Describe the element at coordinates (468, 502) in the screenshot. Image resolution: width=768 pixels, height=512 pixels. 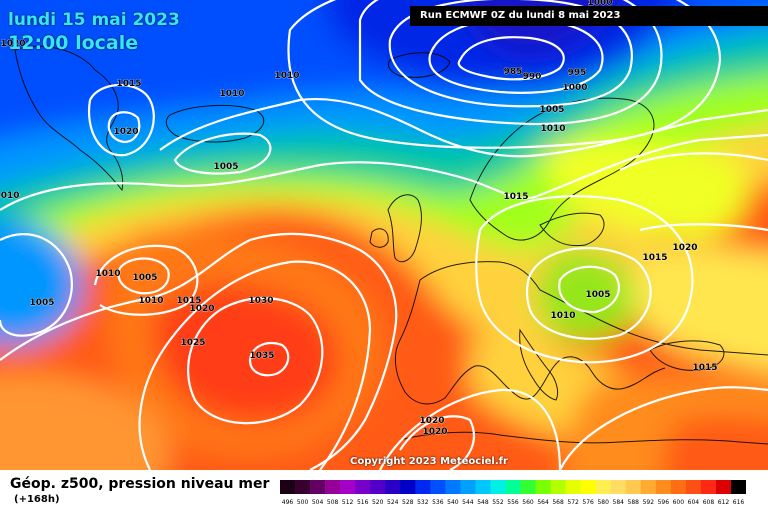
I see `color-scale-label: 544` at that location.